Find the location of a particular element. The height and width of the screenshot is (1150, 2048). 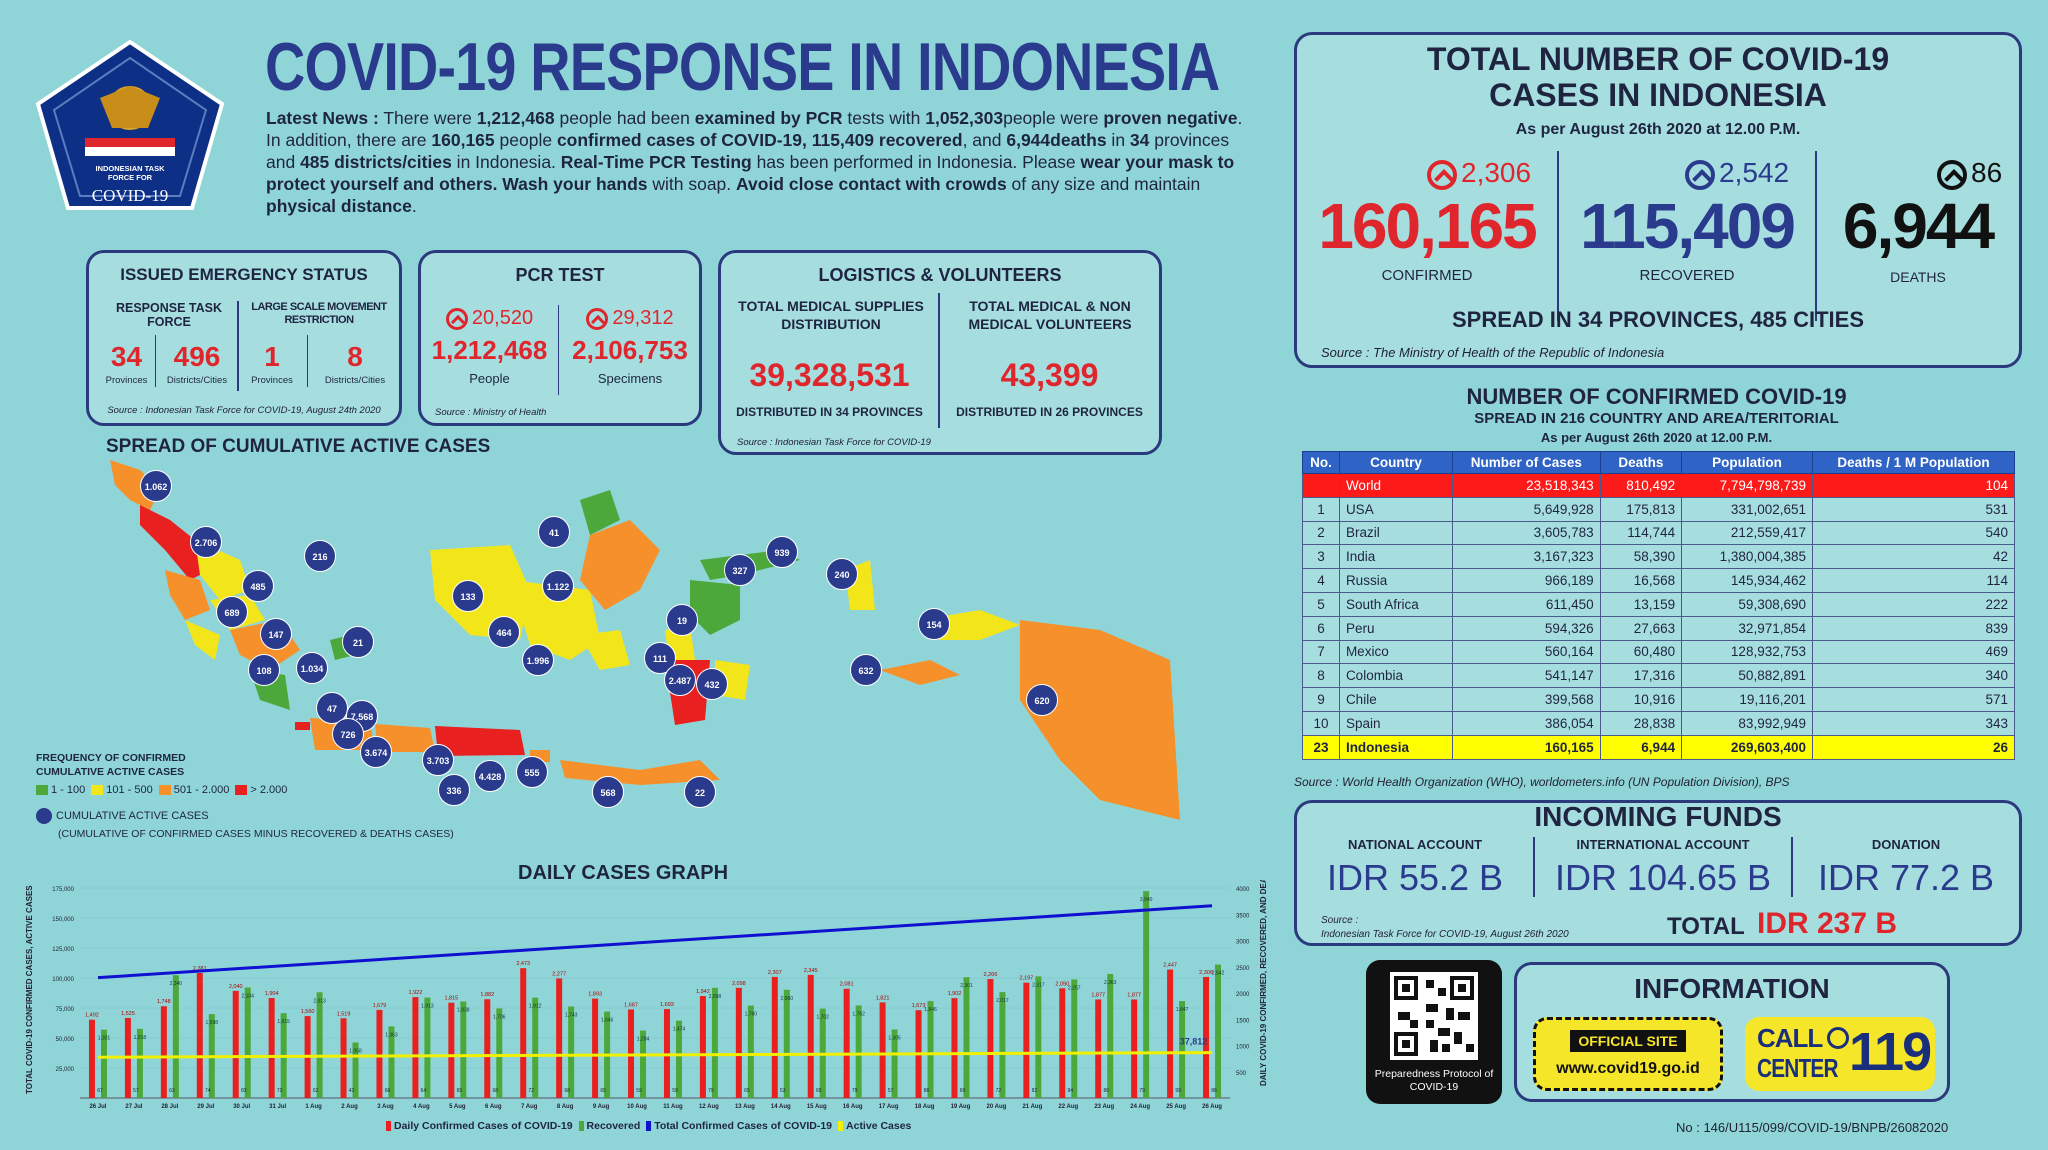

arrow-up-icon is located at coordinates (1700, 174).